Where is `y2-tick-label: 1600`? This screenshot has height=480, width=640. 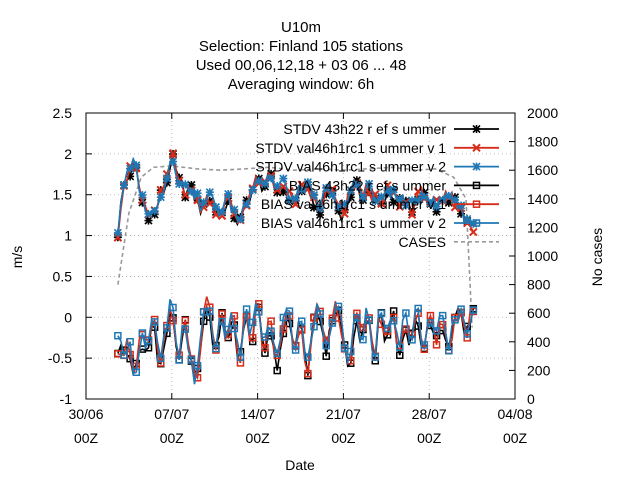 y2-tick-label: 1600 is located at coordinates (542, 170).